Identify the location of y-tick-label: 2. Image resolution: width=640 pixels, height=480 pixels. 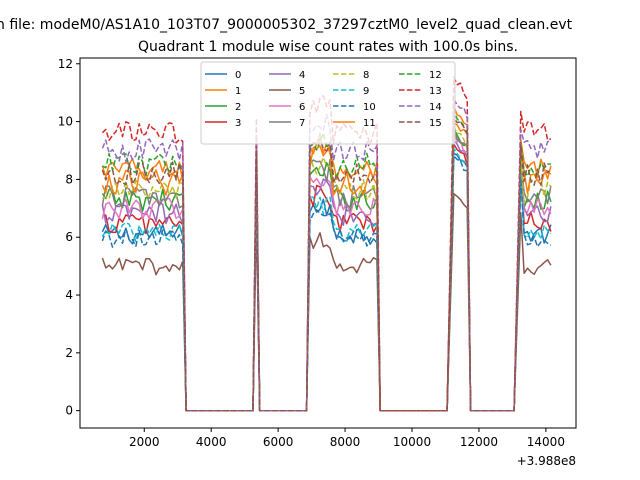
(69, 353).